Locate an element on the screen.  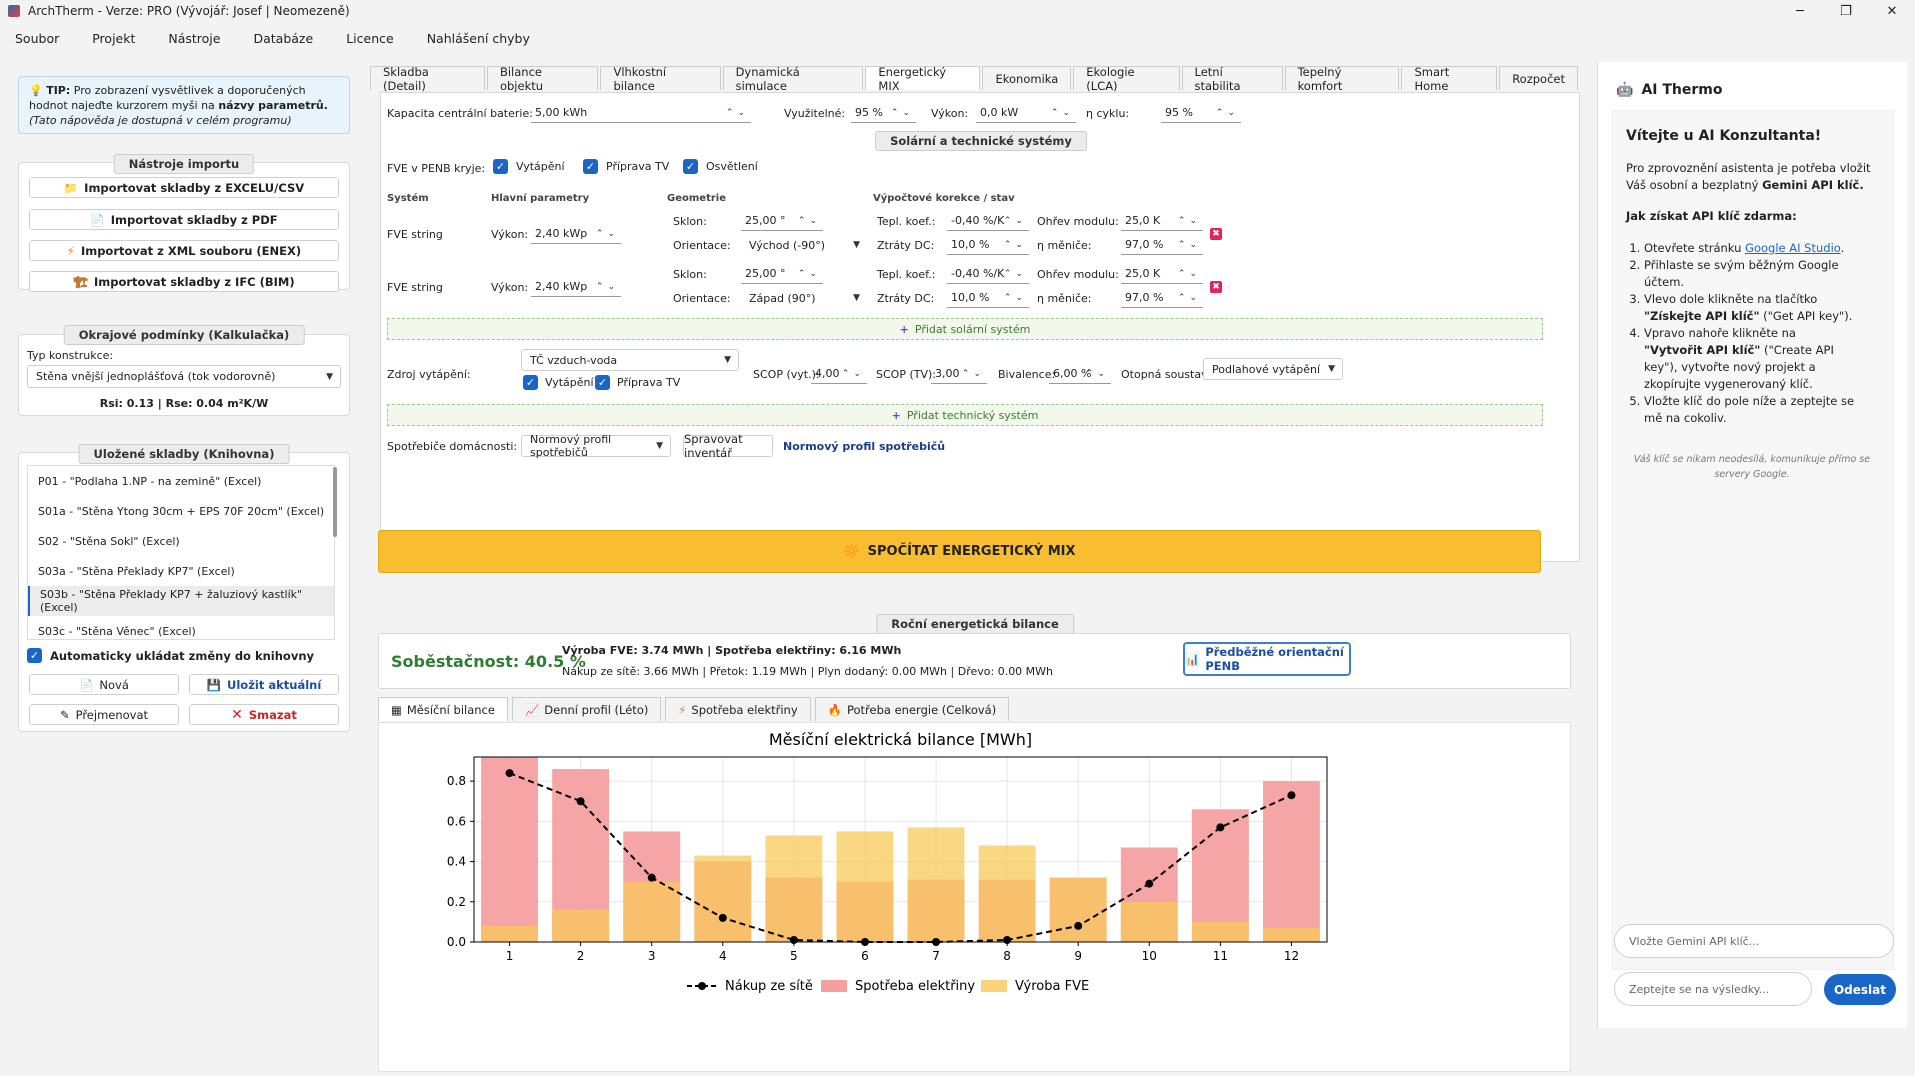
battery-power-spin: 0,0 kW ⌃⌄ is located at coordinates (1026, 113).